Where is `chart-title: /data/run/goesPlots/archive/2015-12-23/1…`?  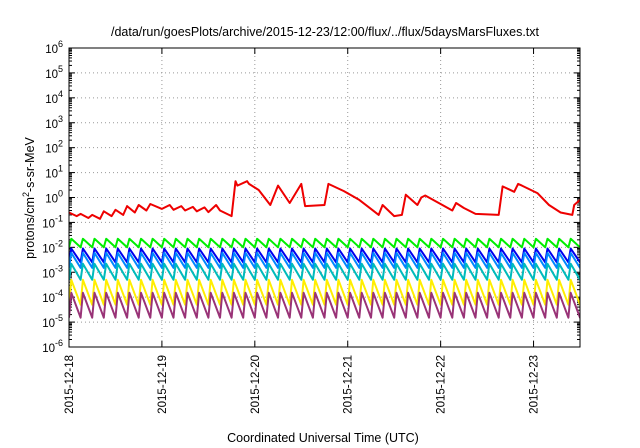 chart-title: /data/run/goesPlots/archive/2015-12-23/1… is located at coordinates (325, 32).